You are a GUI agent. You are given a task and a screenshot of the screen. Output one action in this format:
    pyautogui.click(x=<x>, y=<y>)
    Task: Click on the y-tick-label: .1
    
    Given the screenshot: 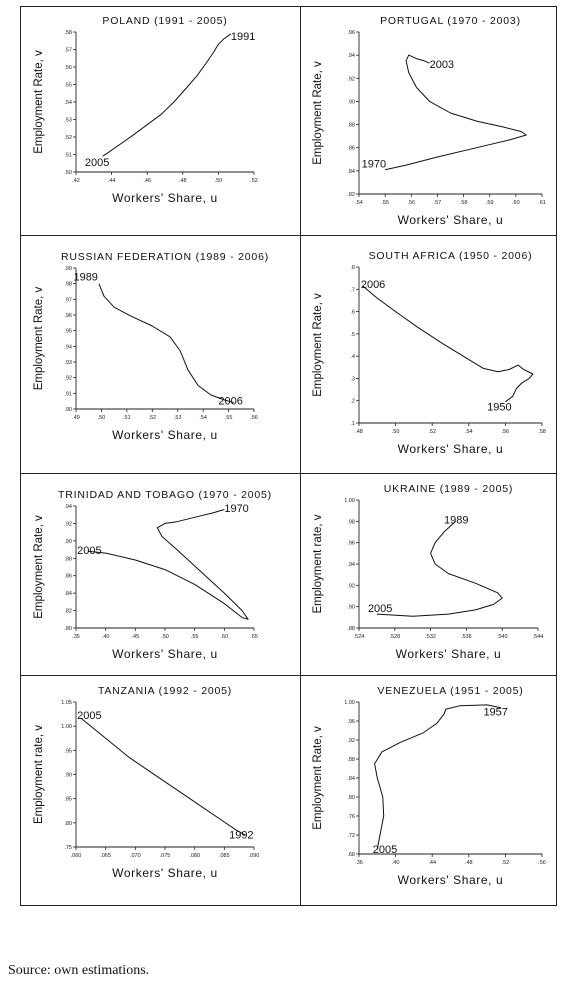 What is the action you would take?
    pyautogui.click(x=352, y=424)
    